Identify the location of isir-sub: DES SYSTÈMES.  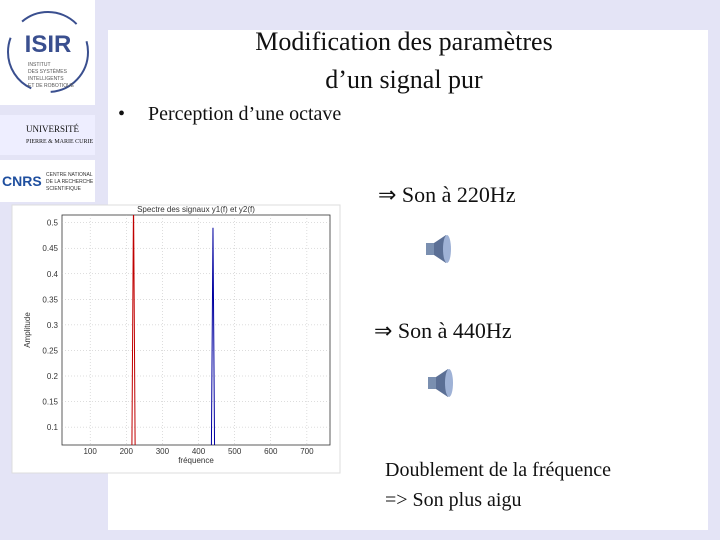
(48, 71).